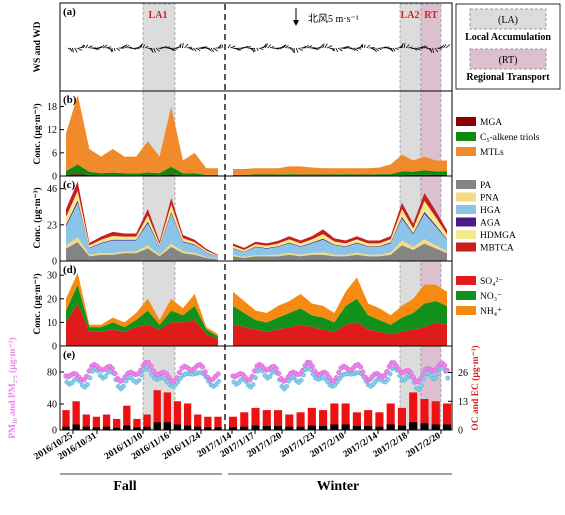 The image size is (565, 515). What do you see at coordinates (466, 247) in the screenshot?
I see `legend-swatch-MBTCA` at bounding box center [466, 247].